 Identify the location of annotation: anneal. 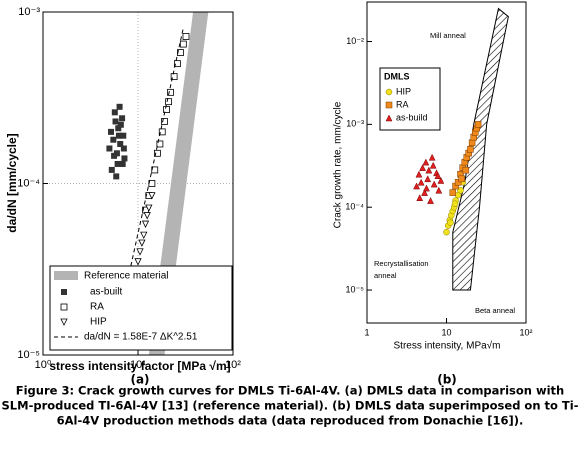
(385, 275).